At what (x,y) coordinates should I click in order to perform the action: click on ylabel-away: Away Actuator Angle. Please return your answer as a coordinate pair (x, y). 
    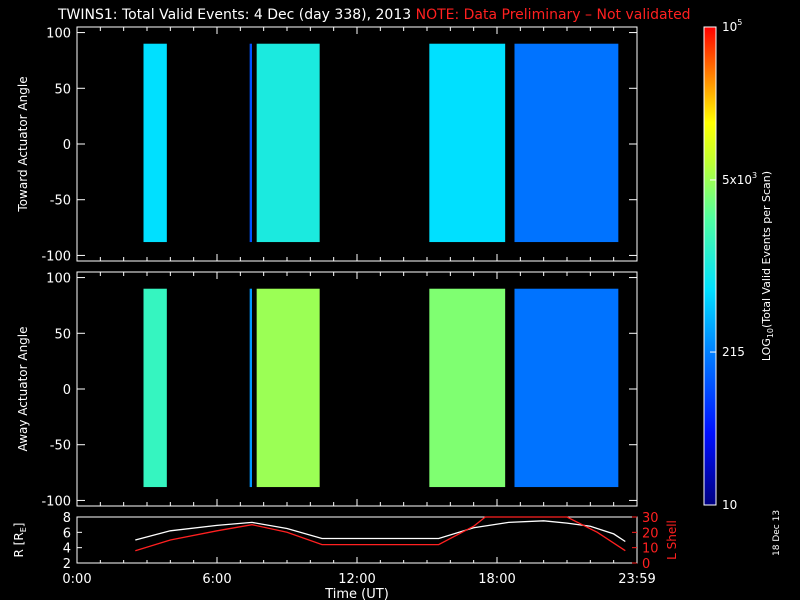
    Looking at the image, I should click on (23, 388).